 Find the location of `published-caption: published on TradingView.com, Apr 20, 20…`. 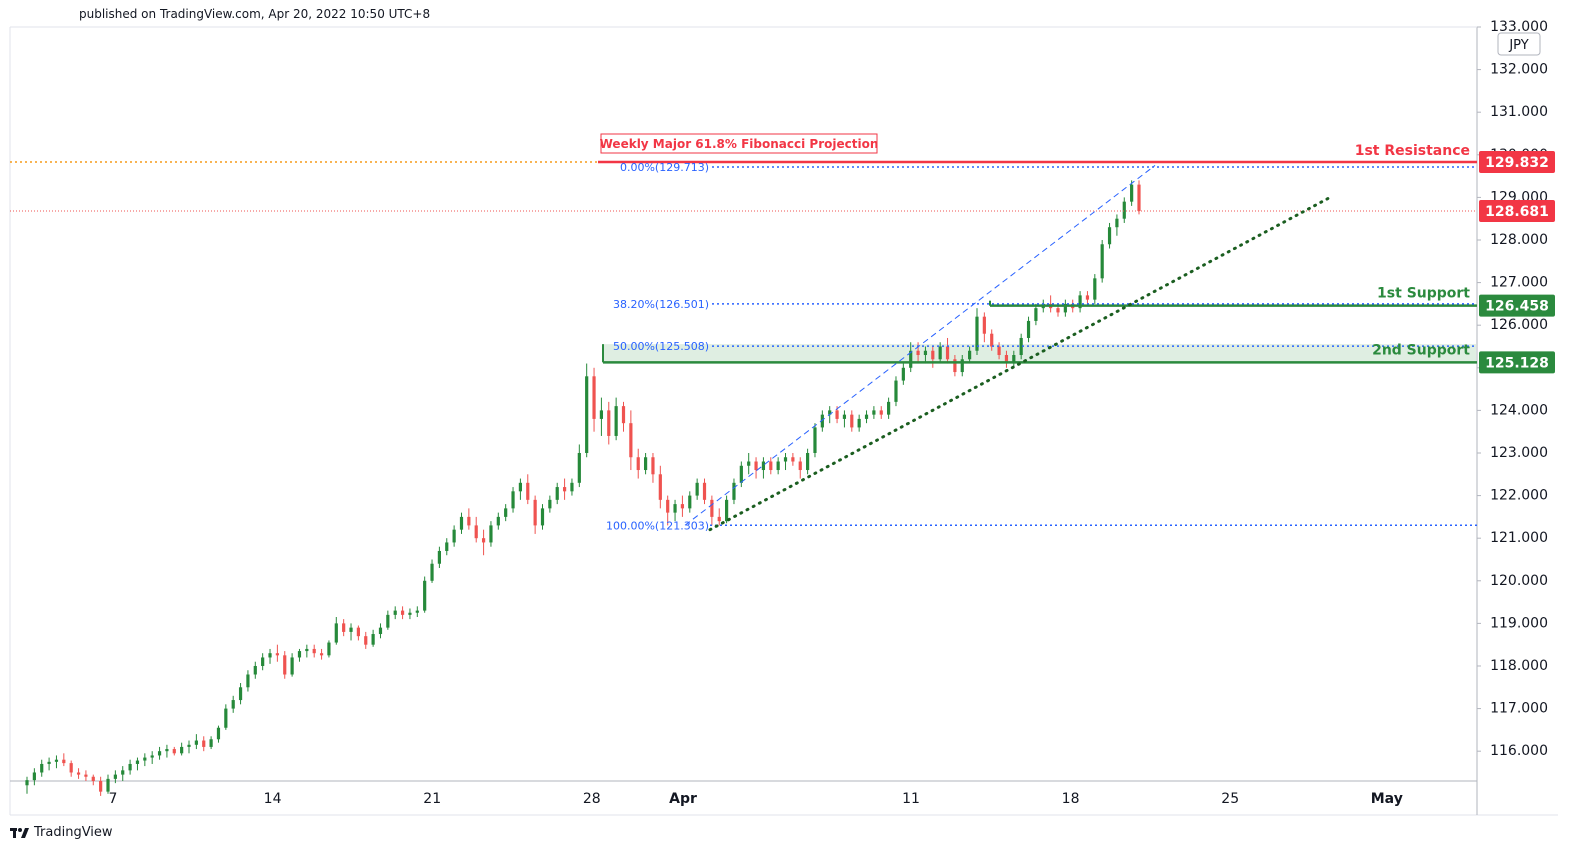

published-caption: published on TradingView.com, Apr 20, 20… is located at coordinates (255, 14).